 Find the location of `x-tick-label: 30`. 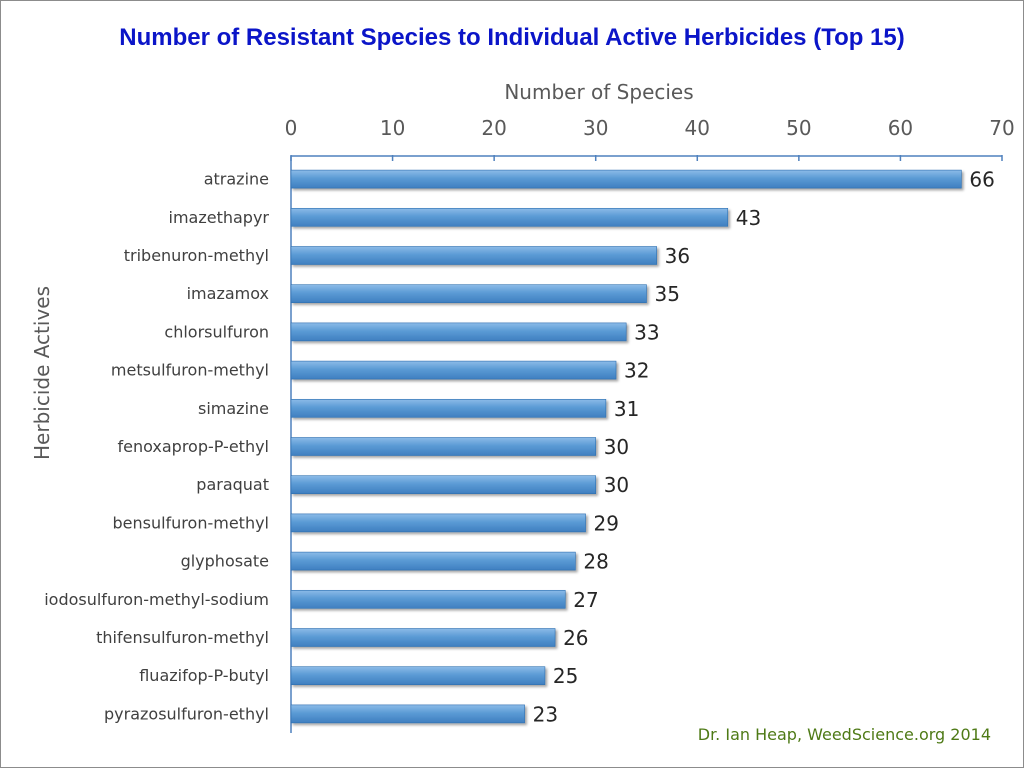

x-tick-label: 30 is located at coordinates (595, 128).